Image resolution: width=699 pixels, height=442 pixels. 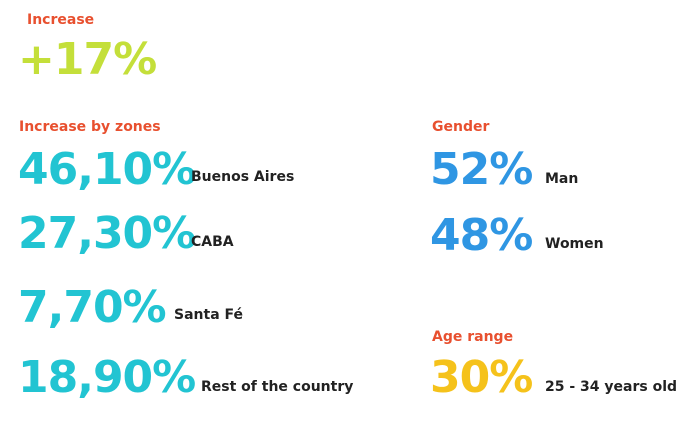 I want to click on increase-label: Increase, so click(x=61, y=20).